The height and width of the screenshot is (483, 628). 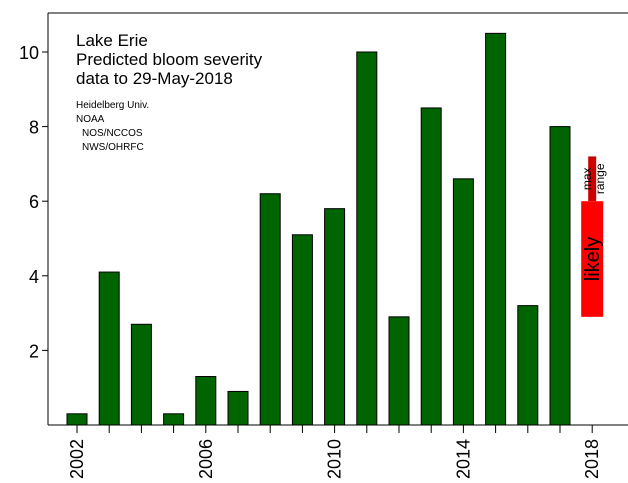 What do you see at coordinates (587, 178) in the screenshot?
I see `max-range-label-1: max` at bounding box center [587, 178].